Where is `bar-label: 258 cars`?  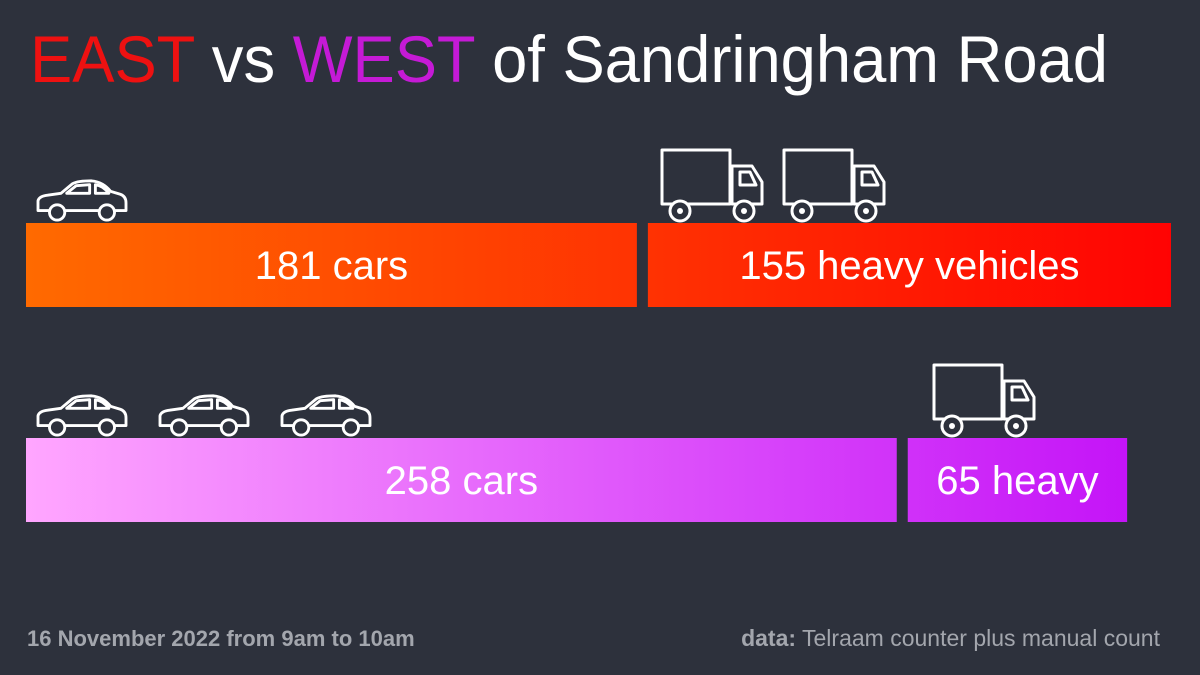 bar-label: 258 cars is located at coordinates (461, 481).